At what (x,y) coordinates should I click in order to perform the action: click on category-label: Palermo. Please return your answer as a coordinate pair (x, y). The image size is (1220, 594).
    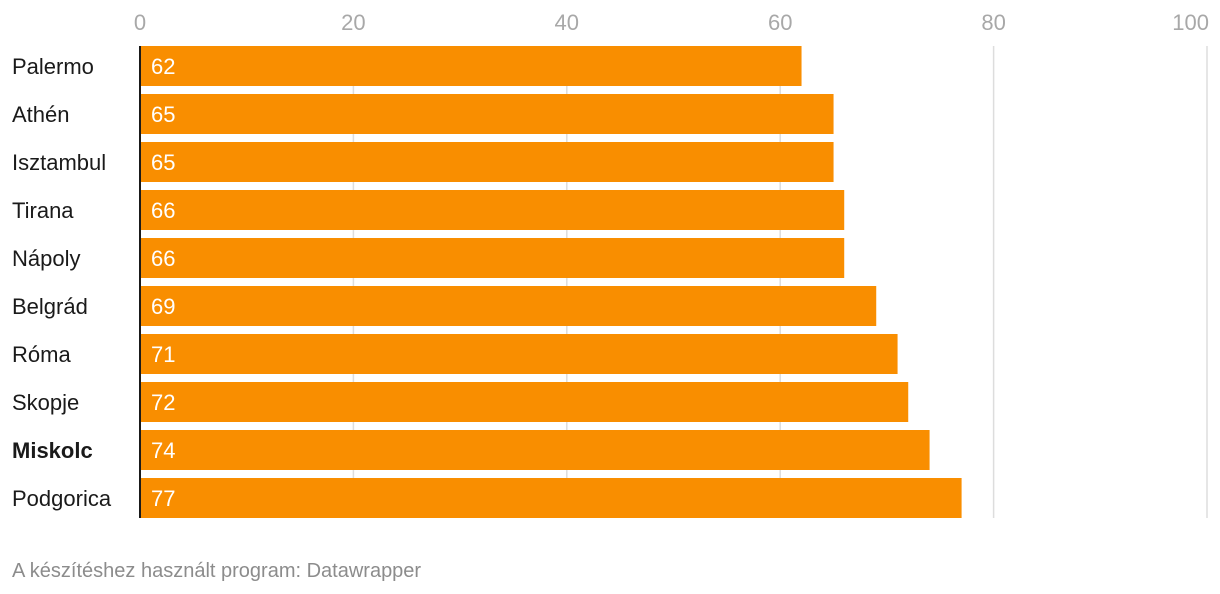
    Looking at the image, I should click on (53, 66).